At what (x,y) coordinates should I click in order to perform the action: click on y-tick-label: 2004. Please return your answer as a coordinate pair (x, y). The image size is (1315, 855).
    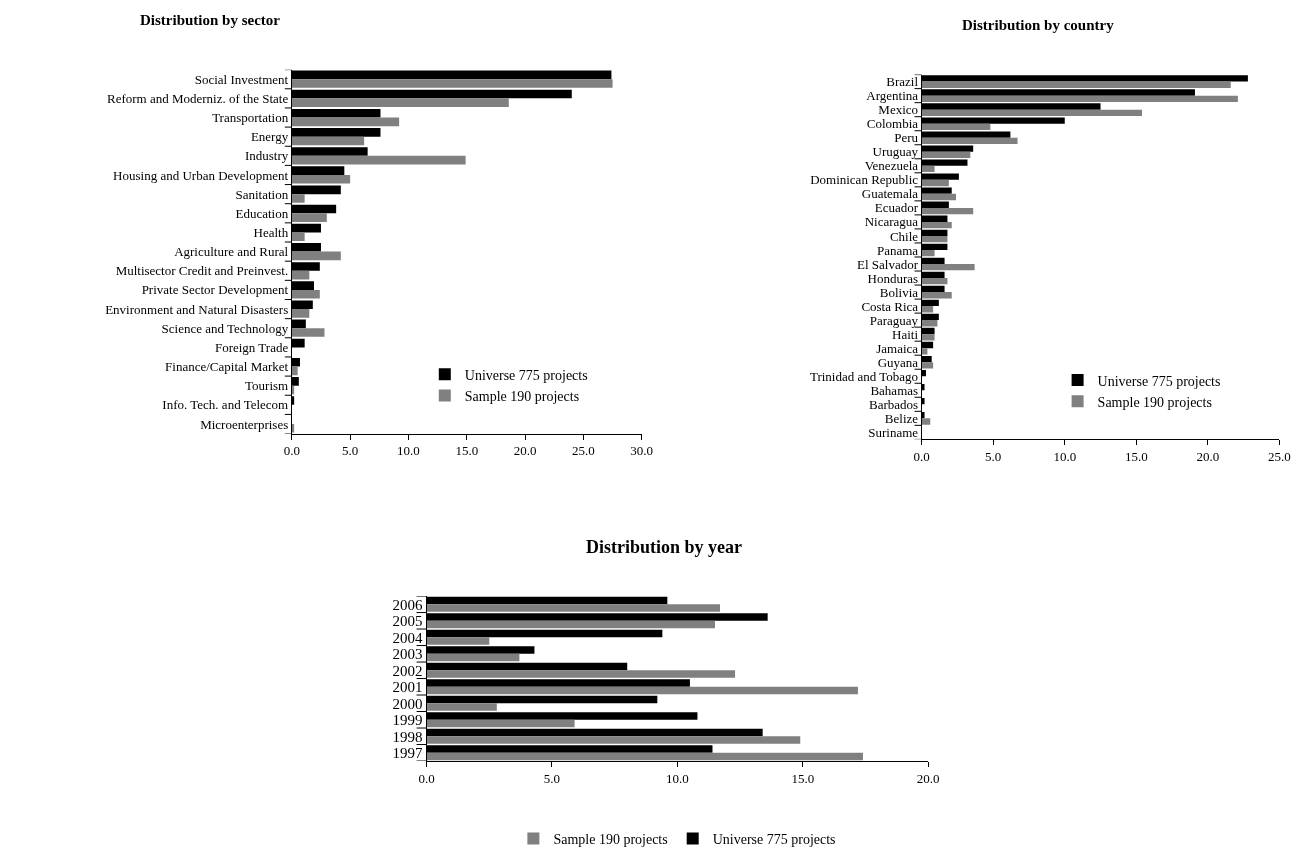
    Looking at the image, I should click on (408, 637).